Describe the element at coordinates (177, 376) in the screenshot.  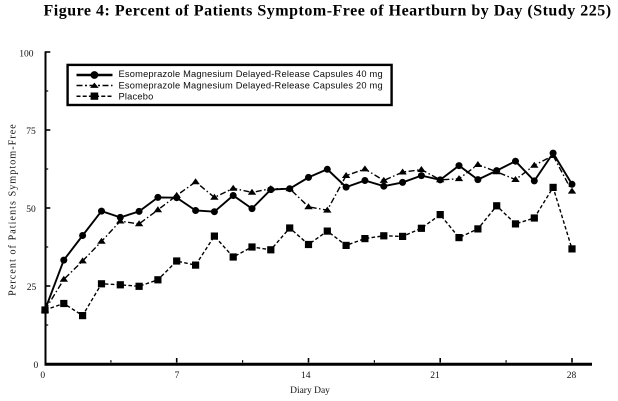
I see `svg-text: 7` at that location.